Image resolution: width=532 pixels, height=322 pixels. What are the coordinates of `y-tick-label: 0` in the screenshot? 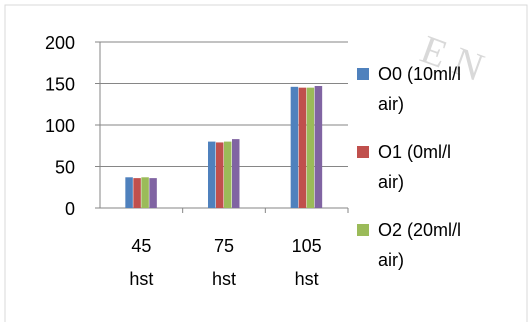 It's located at (70, 209).